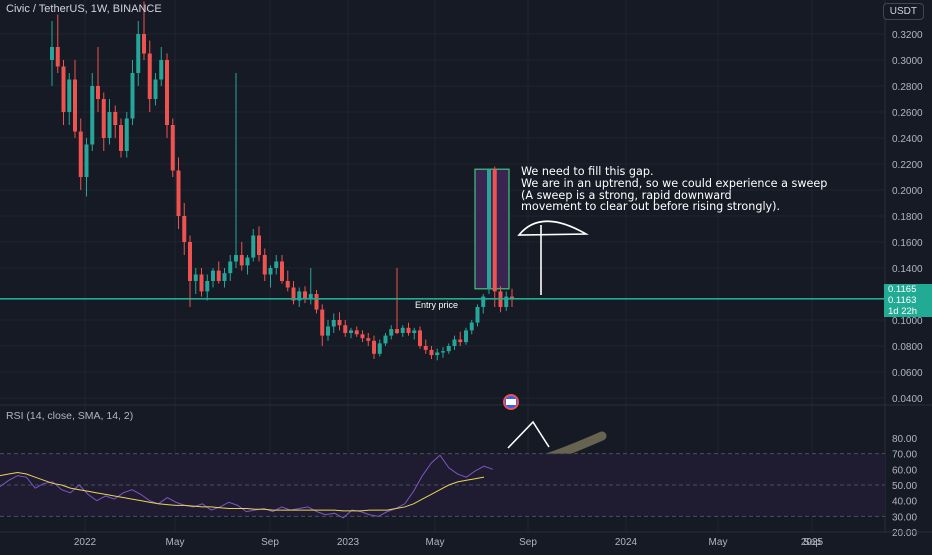 The height and width of the screenshot is (555, 932). What do you see at coordinates (907, 35) in the screenshot?
I see `price-tick-label: 0.3200` at bounding box center [907, 35].